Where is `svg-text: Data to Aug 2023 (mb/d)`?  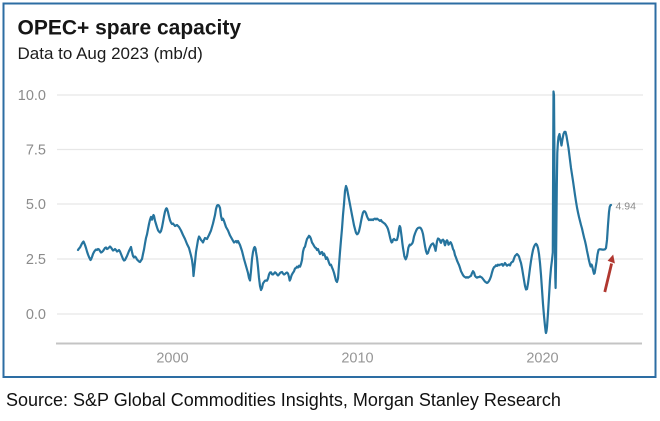 svg-text: Data to Aug 2023 (mb/d) is located at coordinates (110, 53).